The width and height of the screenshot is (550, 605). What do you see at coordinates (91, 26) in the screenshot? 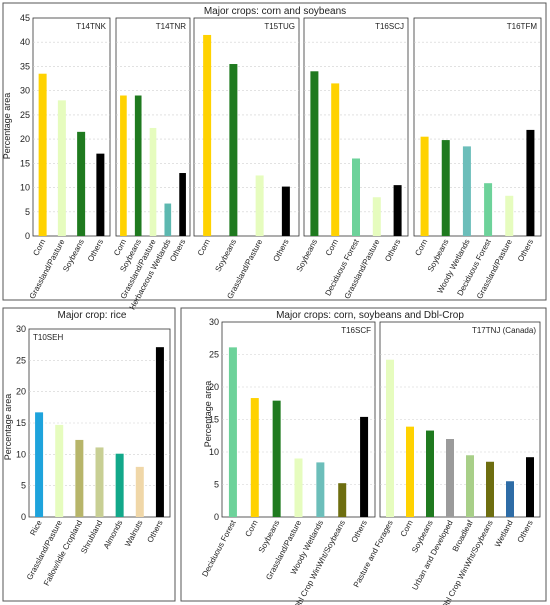
I see `chart-title: T14TNK` at bounding box center [91, 26].